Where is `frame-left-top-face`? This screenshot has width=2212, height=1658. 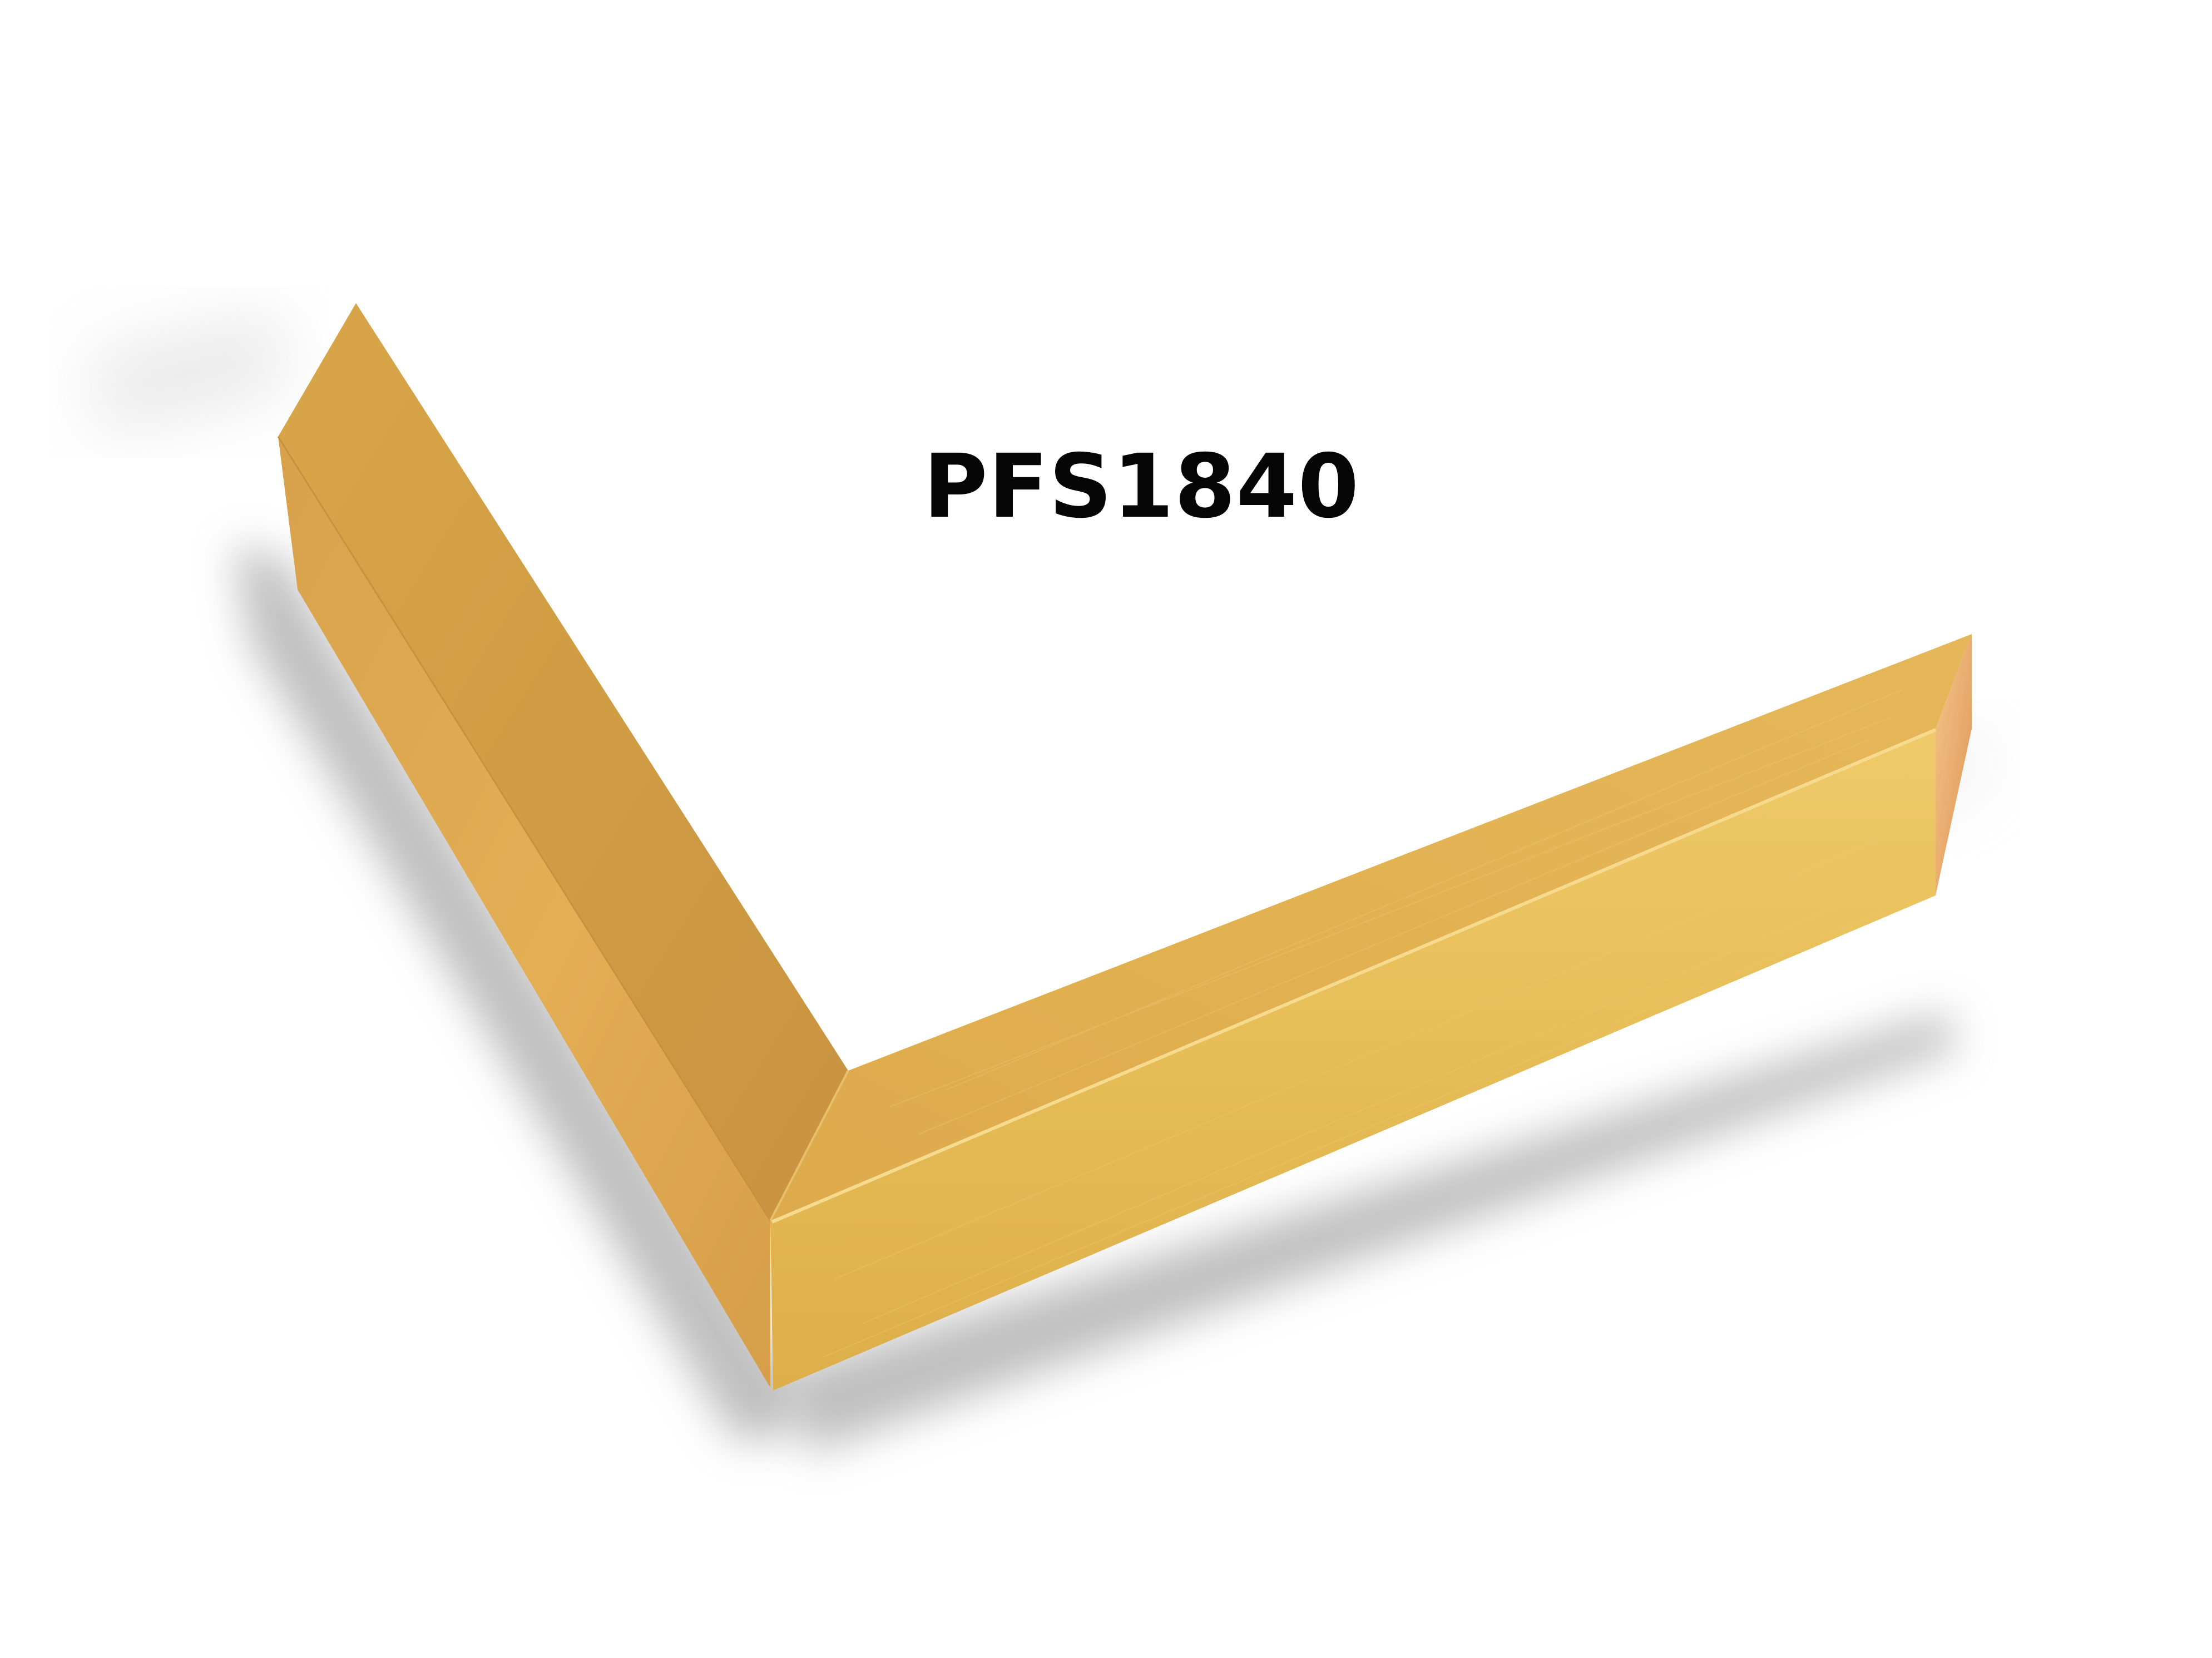
frame-left-top-face is located at coordinates (563, 762).